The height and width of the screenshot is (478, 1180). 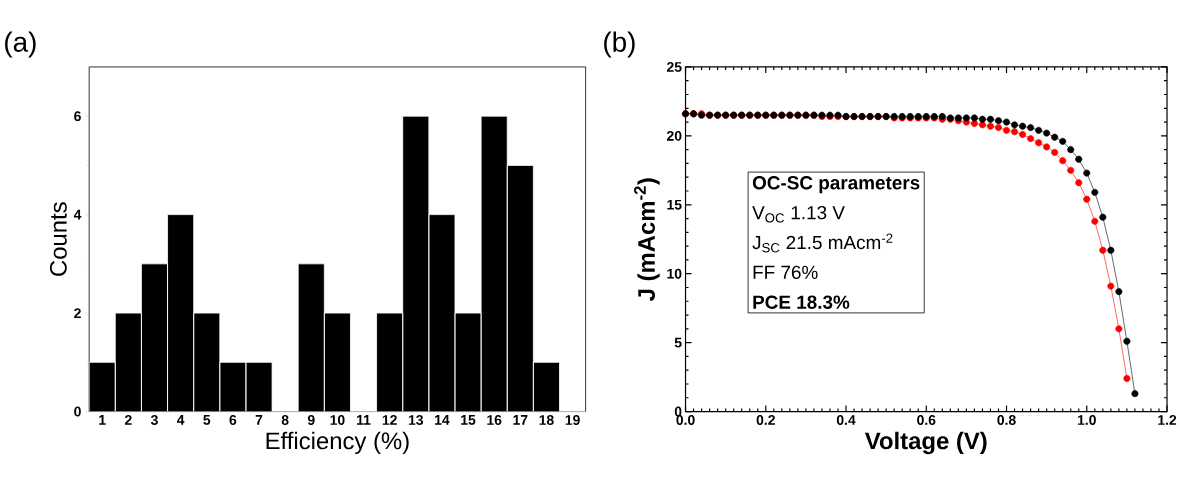 What do you see at coordinates (154, 419) in the screenshot?
I see `x-tick-label: 3` at bounding box center [154, 419].